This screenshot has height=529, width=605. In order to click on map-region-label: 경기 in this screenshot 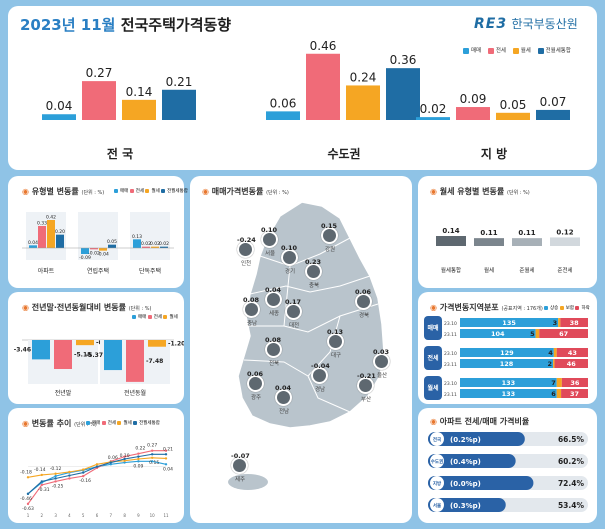, I will do `click(290, 272)`.